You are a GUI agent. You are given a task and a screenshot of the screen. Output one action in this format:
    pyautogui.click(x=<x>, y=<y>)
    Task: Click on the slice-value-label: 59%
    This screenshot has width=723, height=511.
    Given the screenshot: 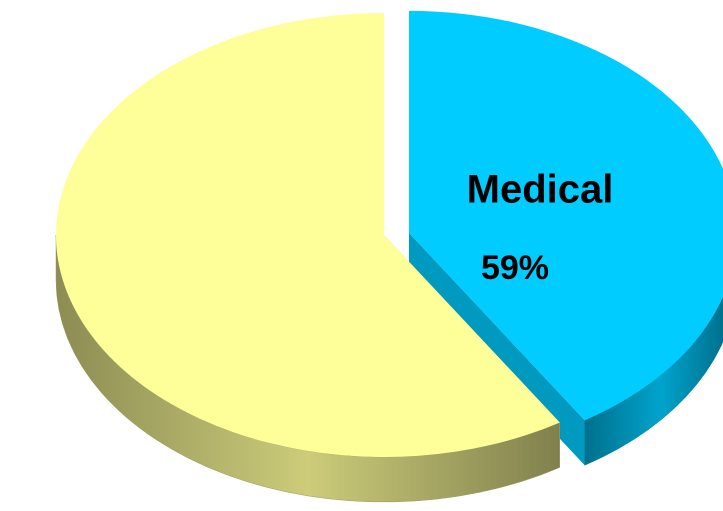 What is the action you would take?
    pyautogui.click(x=515, y=268)
    